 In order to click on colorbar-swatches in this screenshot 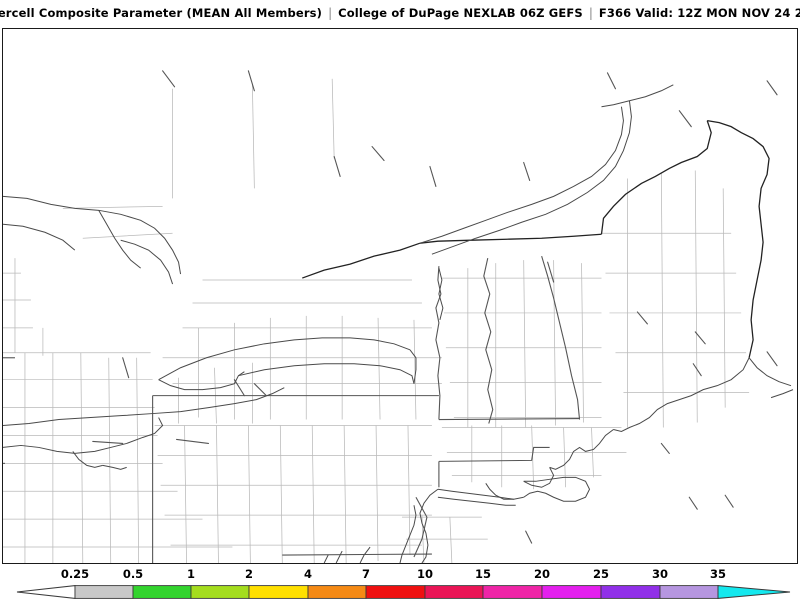, I will do `click(400, 592)`.